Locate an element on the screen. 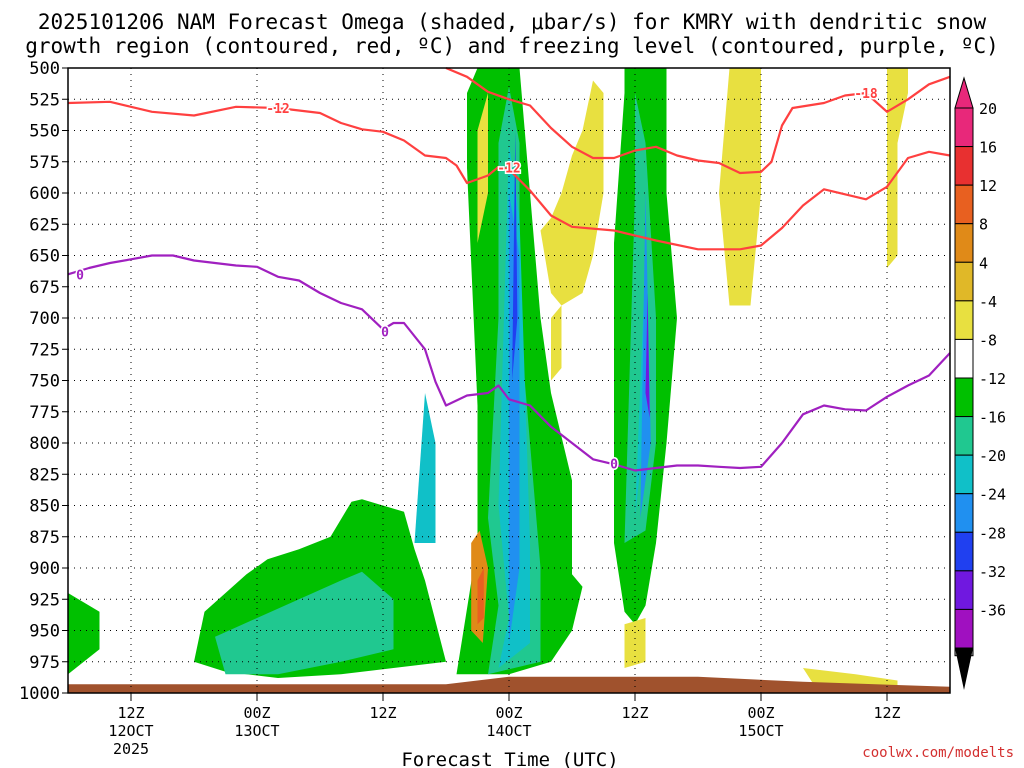 The width and height of the screenshot is (1024, 768). x-tick-label: 2025 is located at coordinates (131, 749).